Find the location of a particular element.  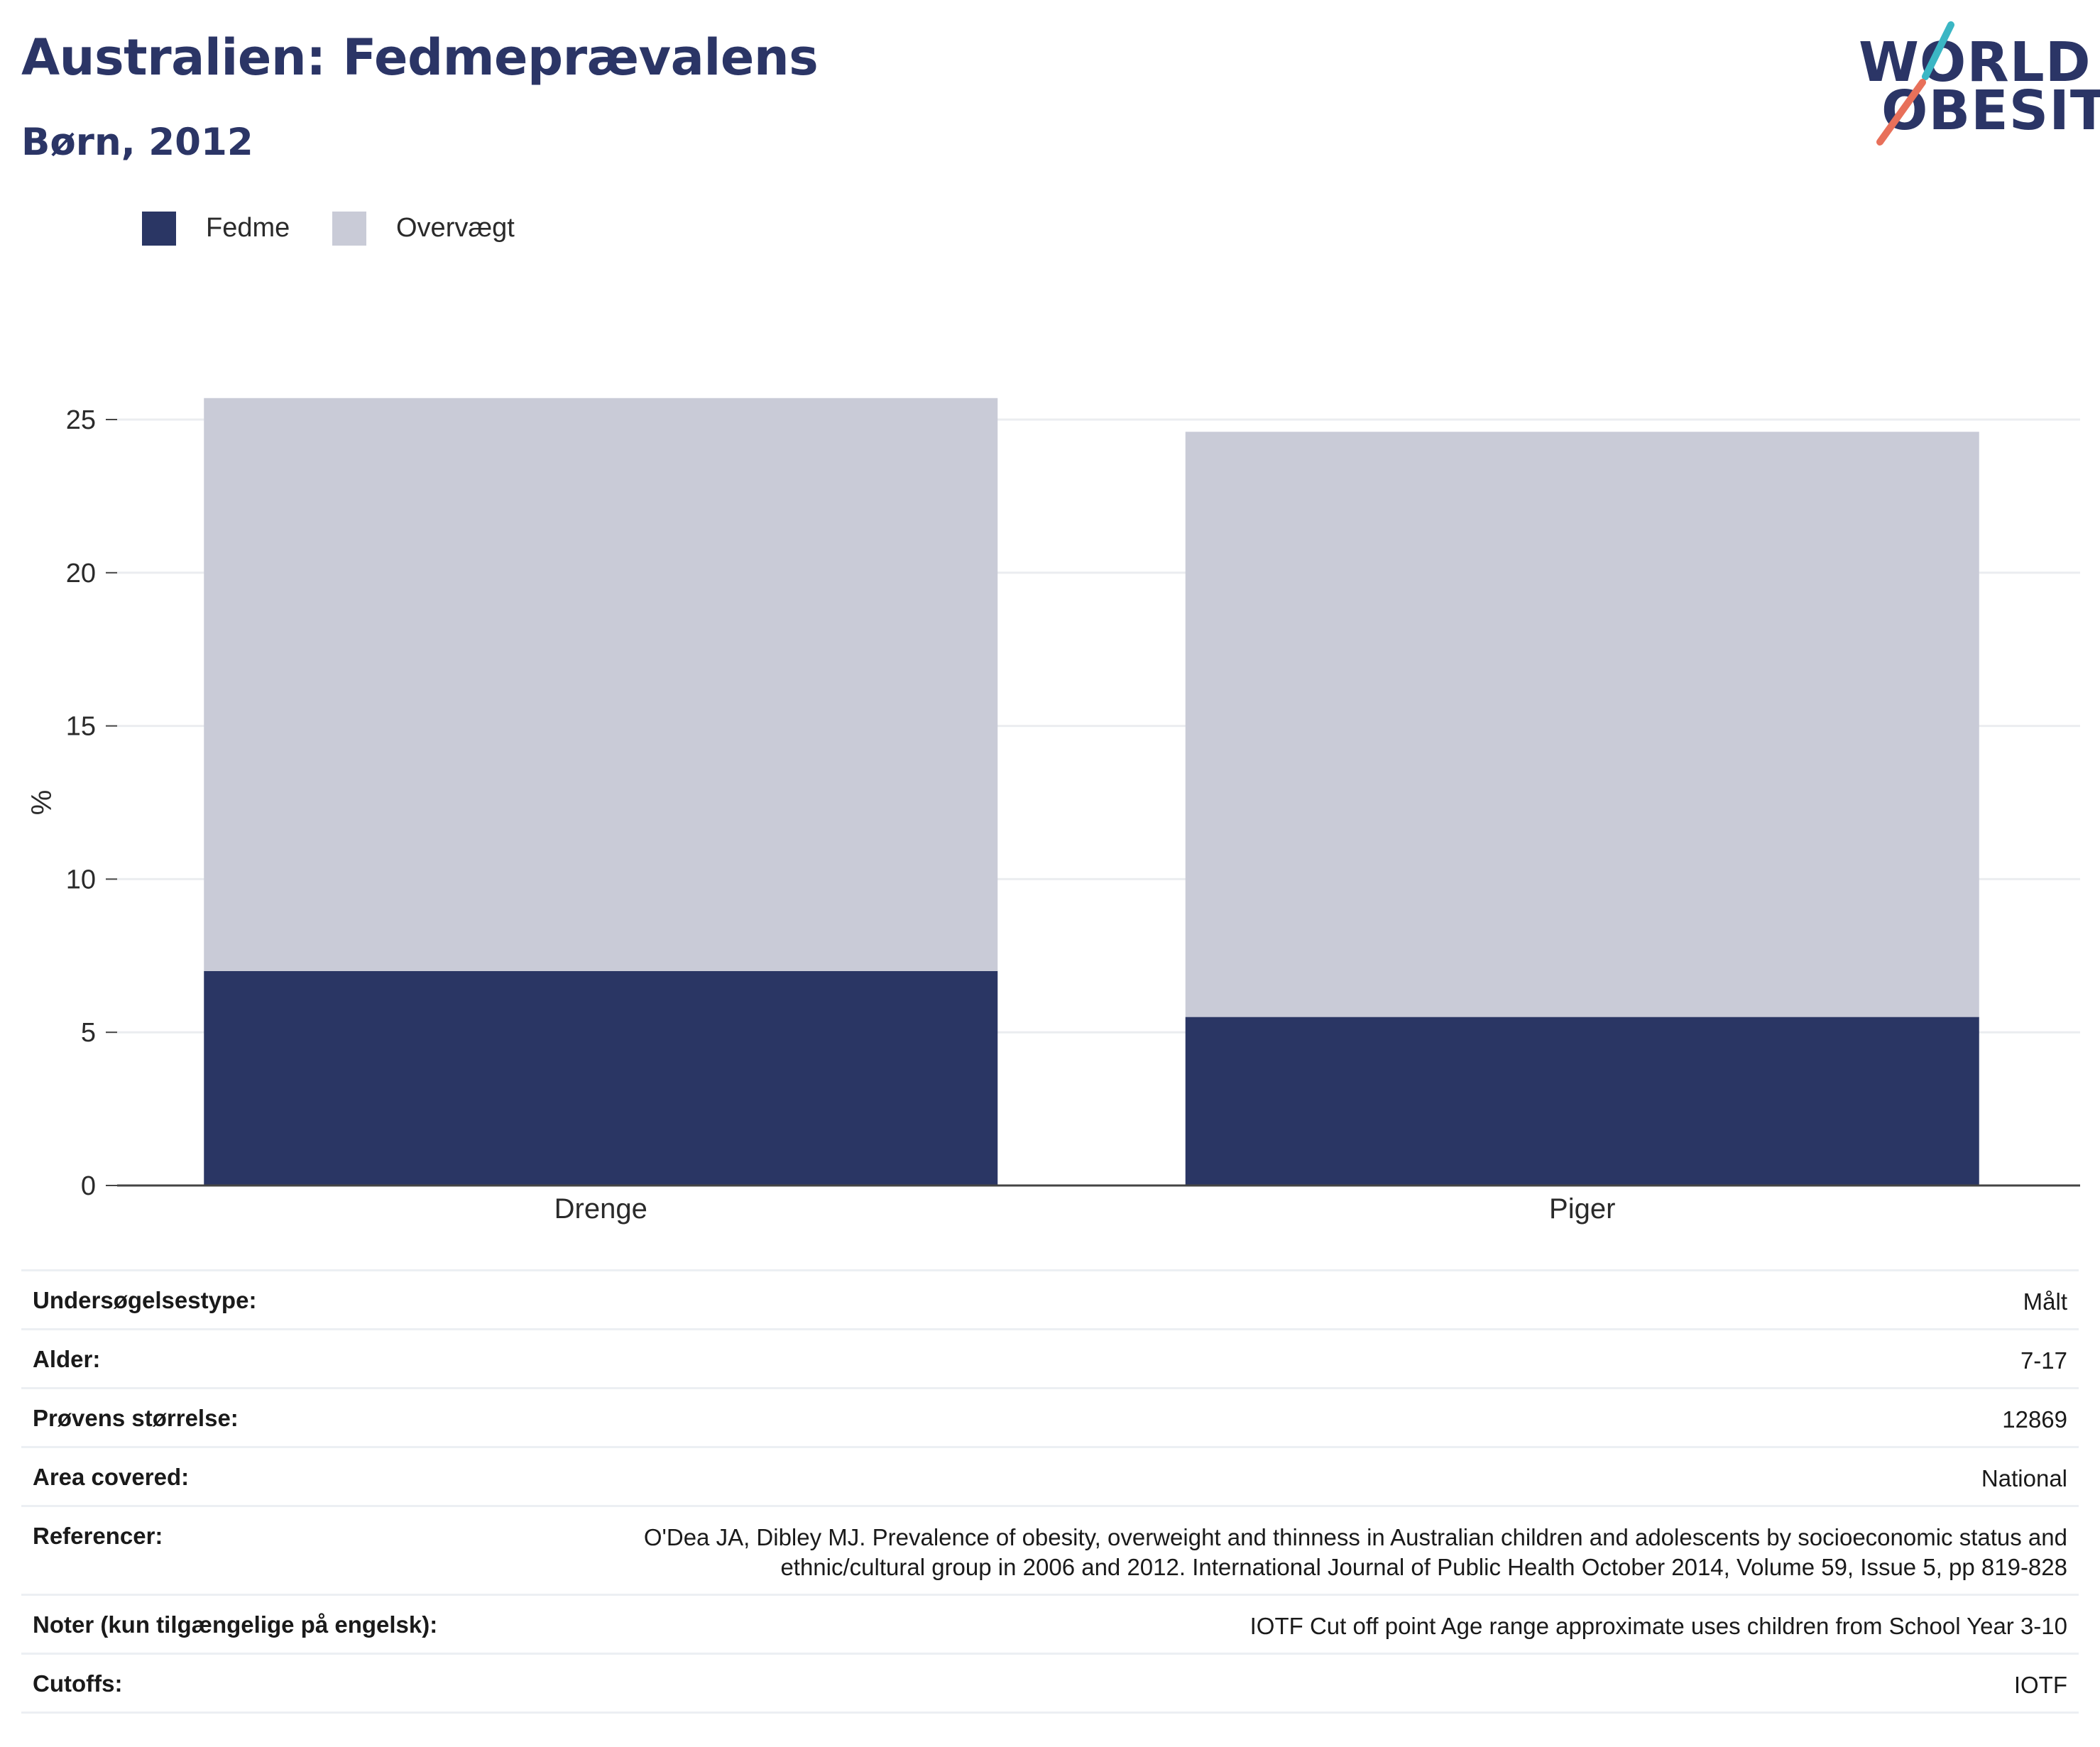

info-value: 7-17 is located at coordinates (2043, 1360).